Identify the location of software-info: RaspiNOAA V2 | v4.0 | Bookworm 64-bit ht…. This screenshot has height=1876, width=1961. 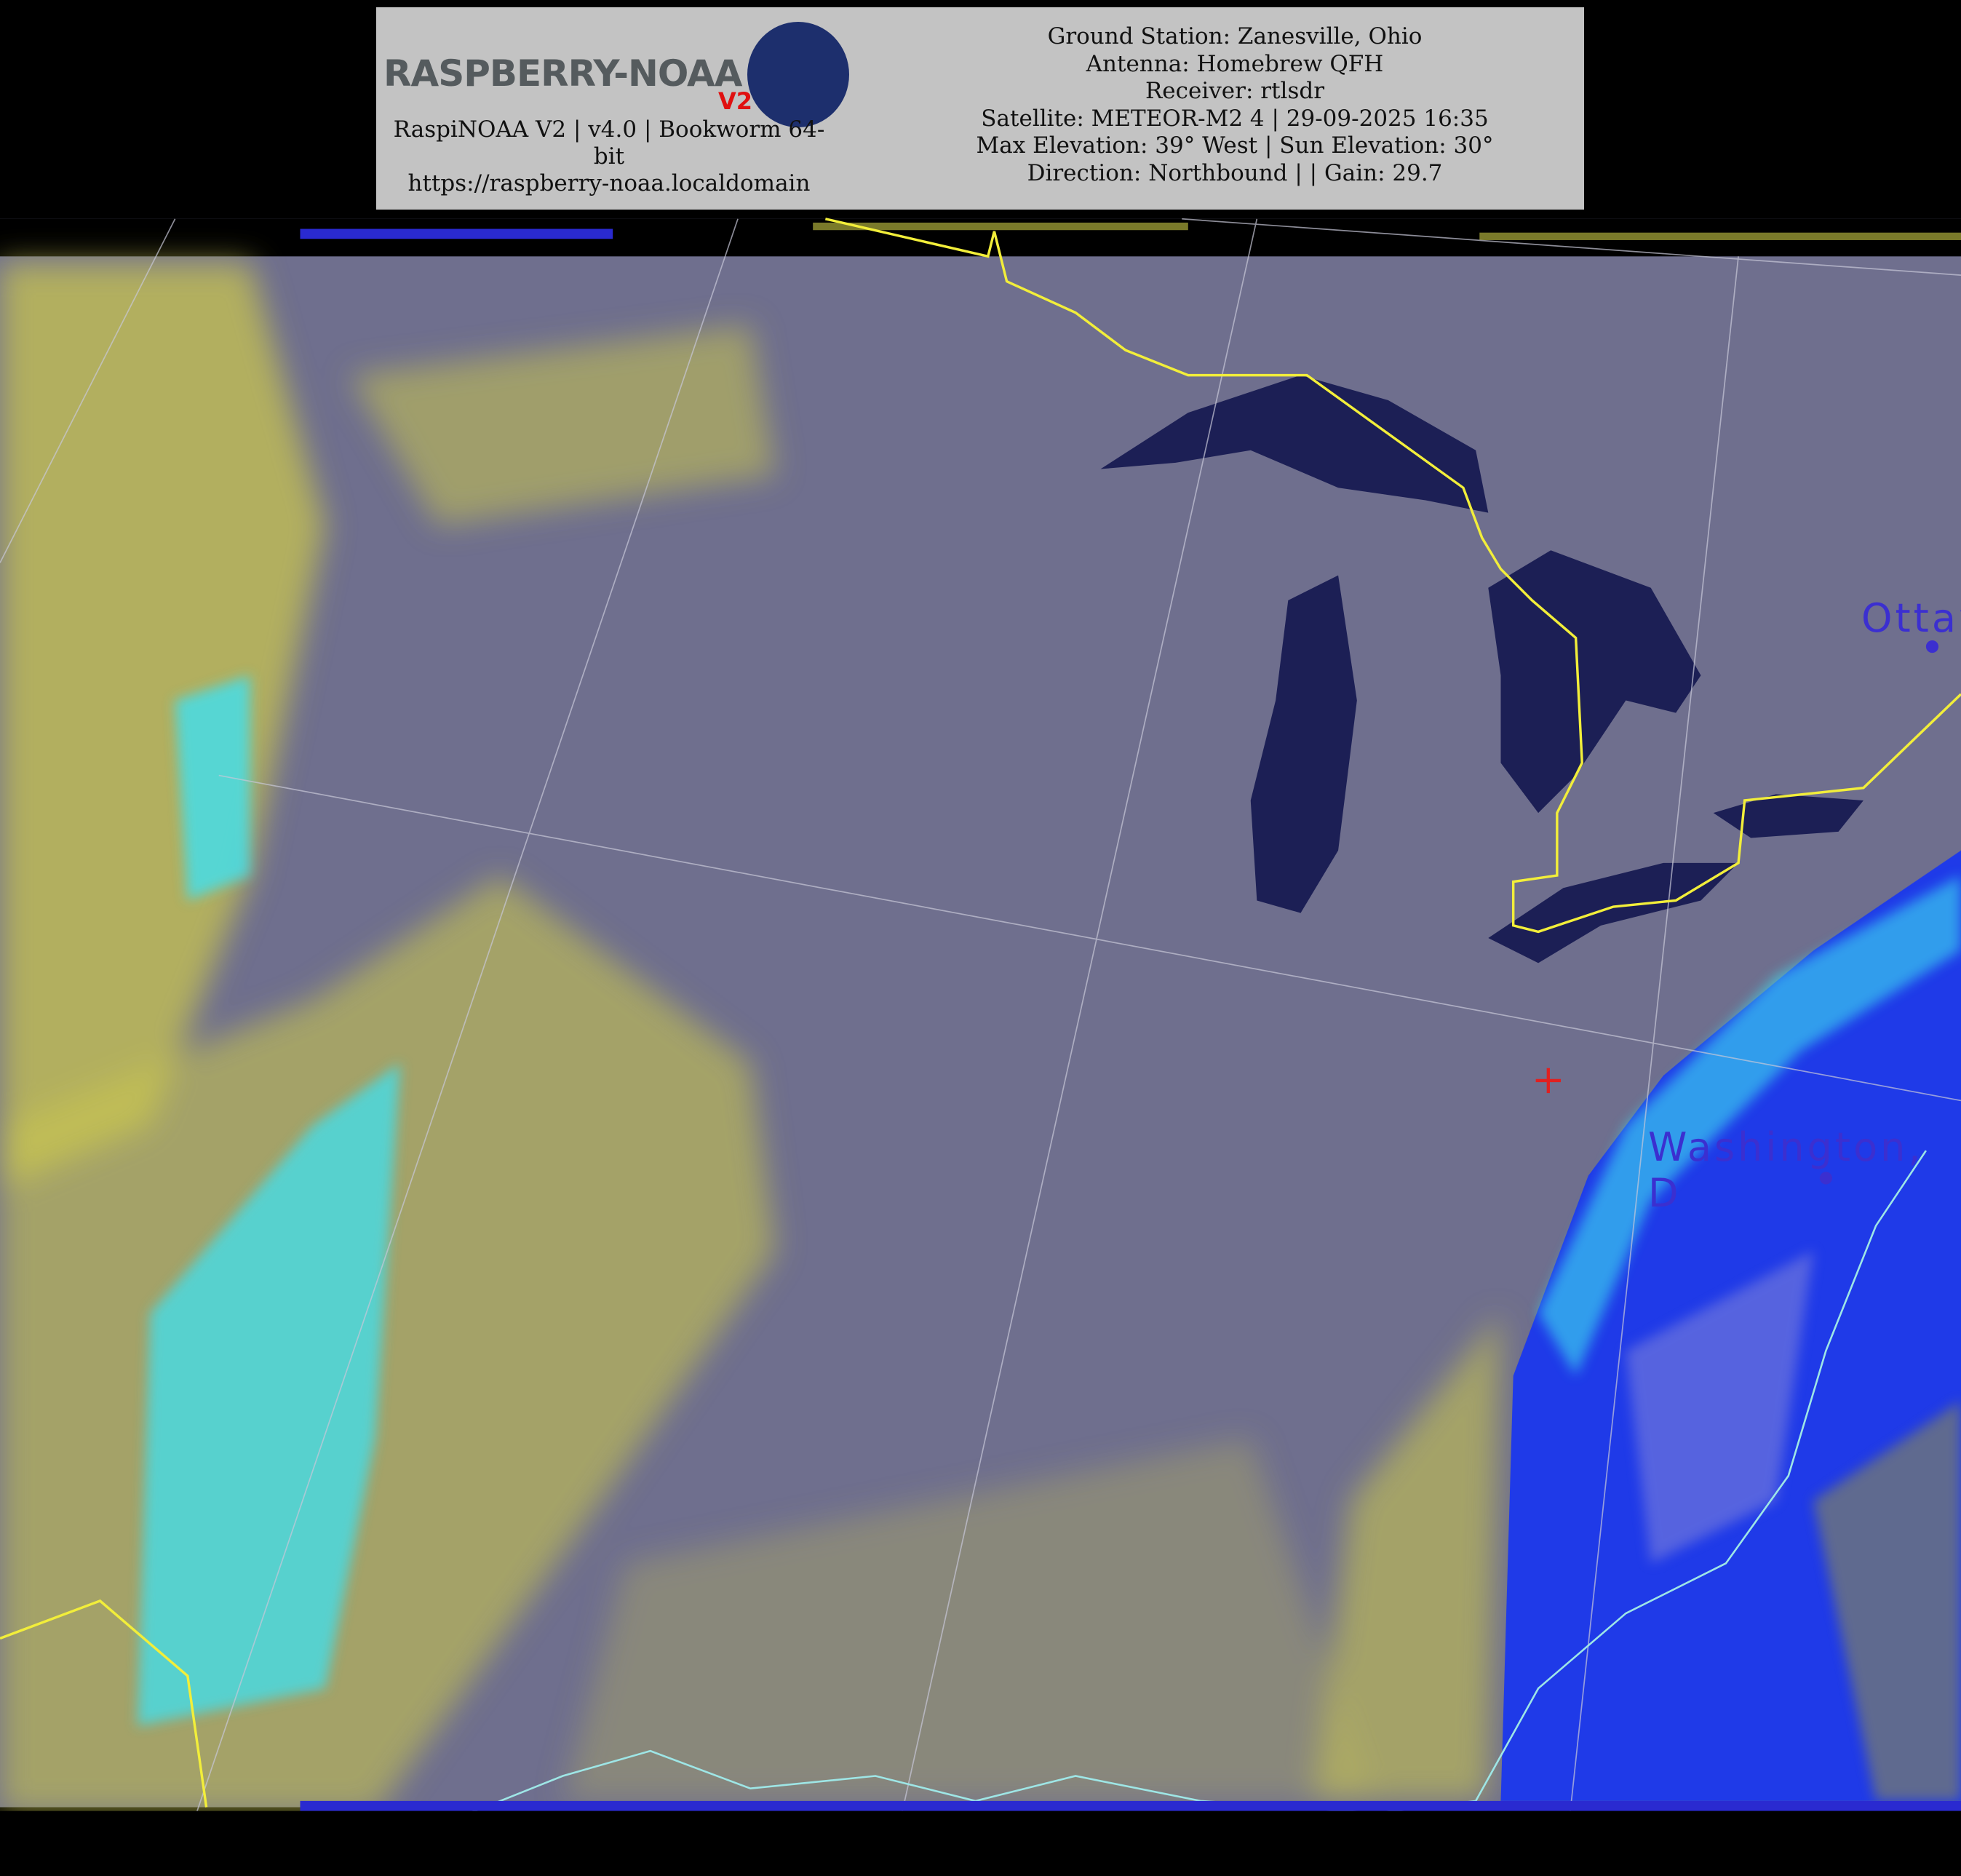
(609, 156).